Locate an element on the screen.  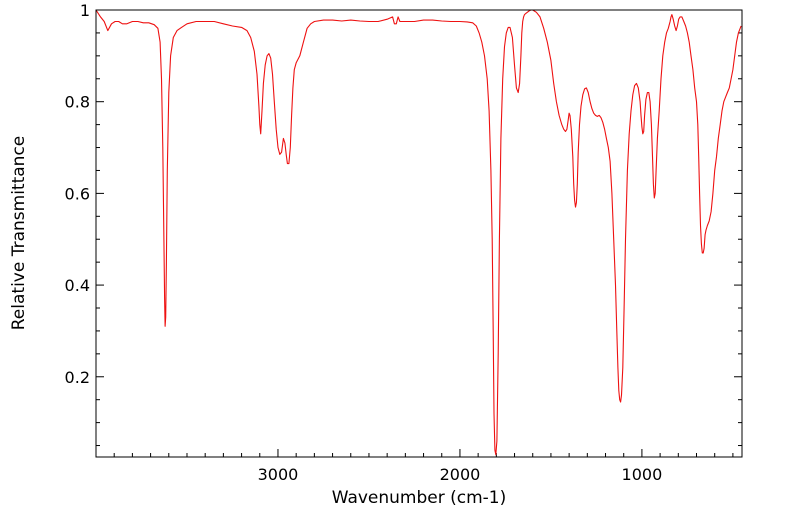
y-tick-label: 0.8 is located at coordinates (77, 102).